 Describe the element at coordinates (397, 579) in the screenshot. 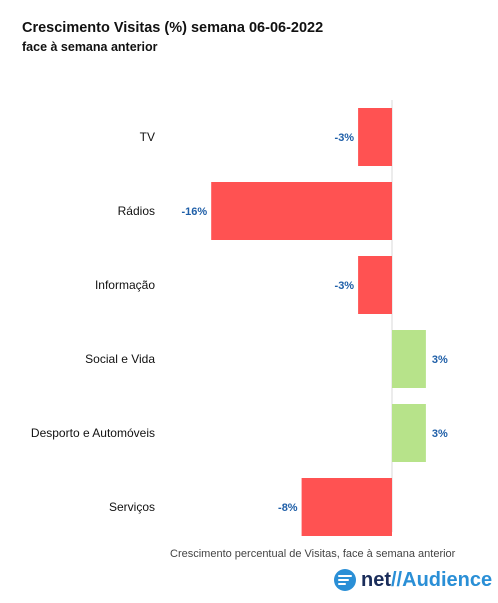

I see `logo-text-slash: //` at that location.